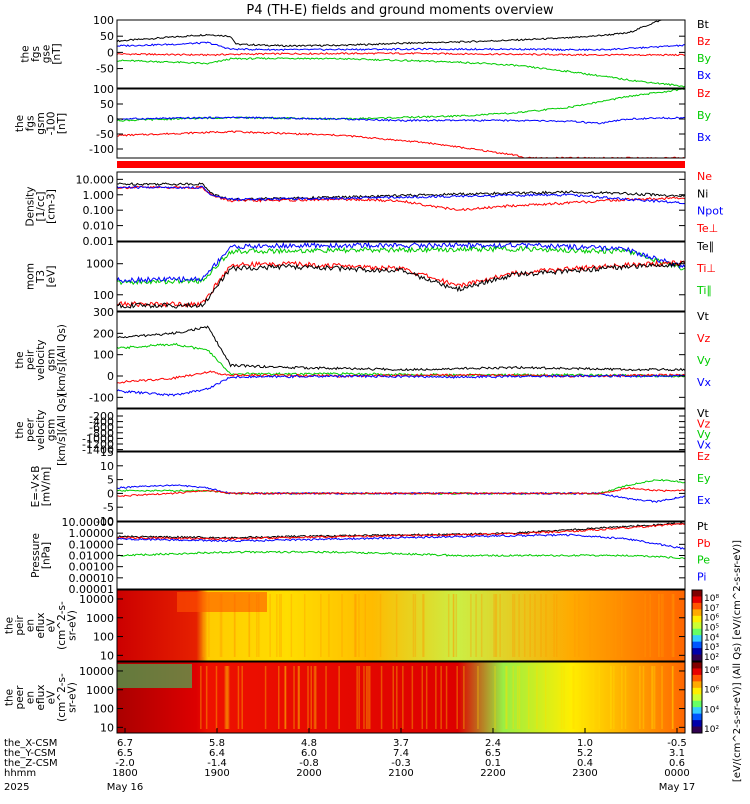 The image size is (750, 804). Describe the element at coordinates (585, 743) in the screenshot. I see `time-row-value: 1.0` at that location.